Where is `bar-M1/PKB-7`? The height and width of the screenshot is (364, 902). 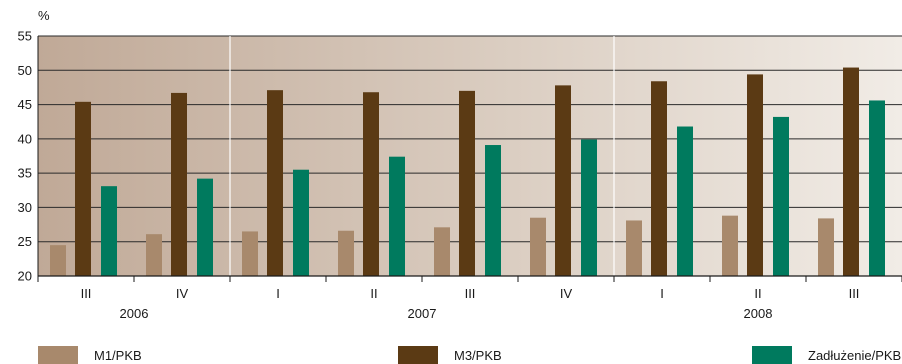
bar-M1/PKB-7 is located at coordinates (730, 245).